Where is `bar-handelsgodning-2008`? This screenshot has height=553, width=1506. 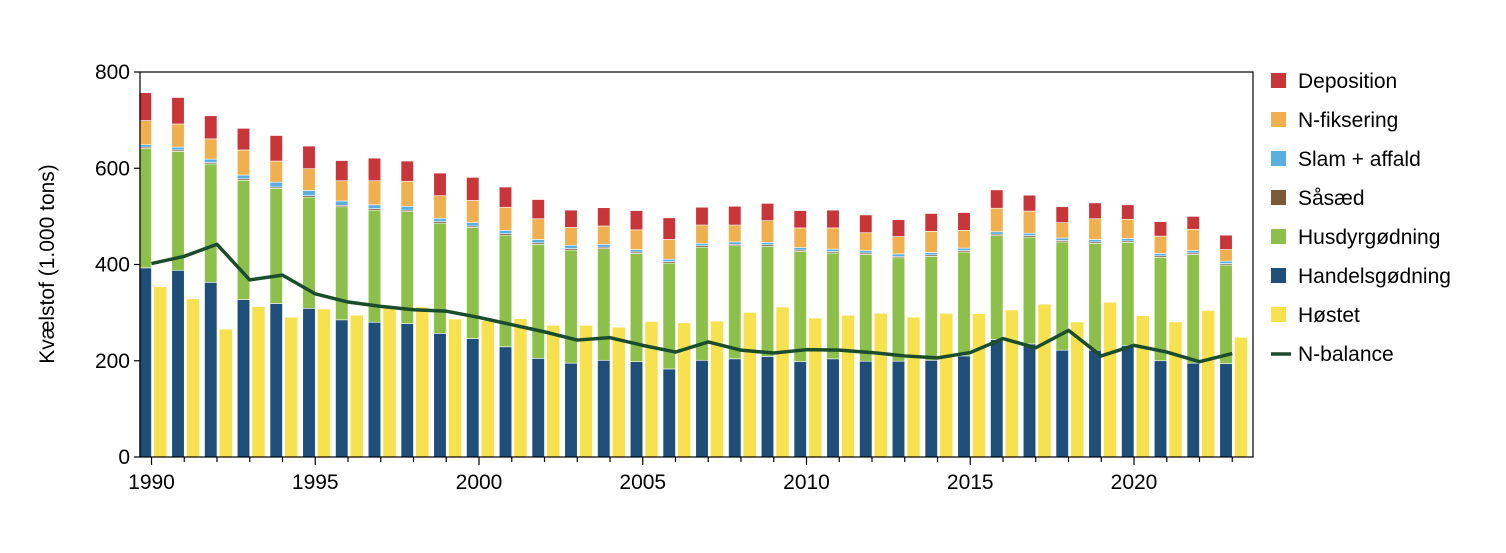
bar-handelsgodning-2008 is located at coordinates (735, 408).